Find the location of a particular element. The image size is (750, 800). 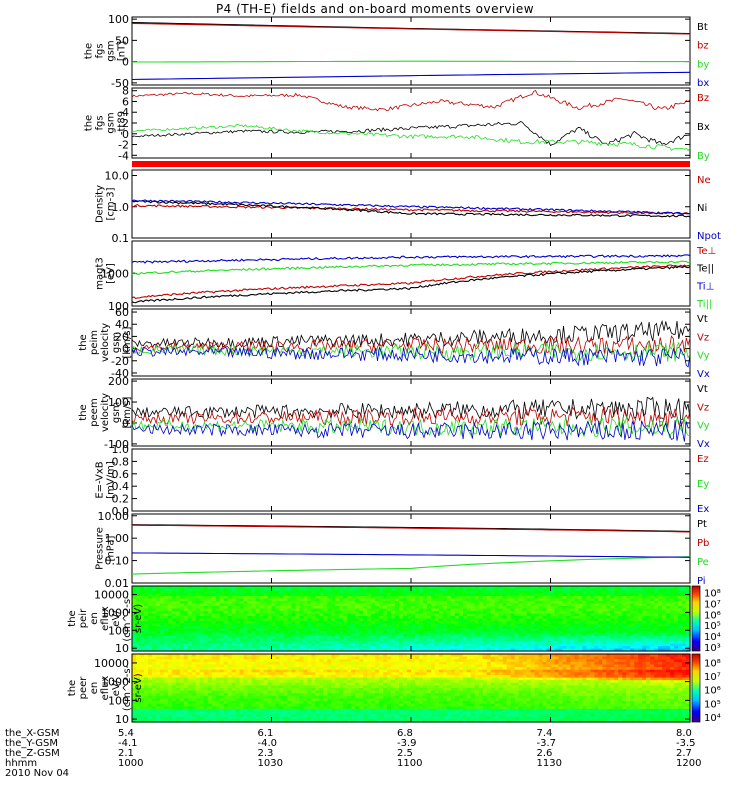

legend-entry: by is located at coordinates (703, 64).